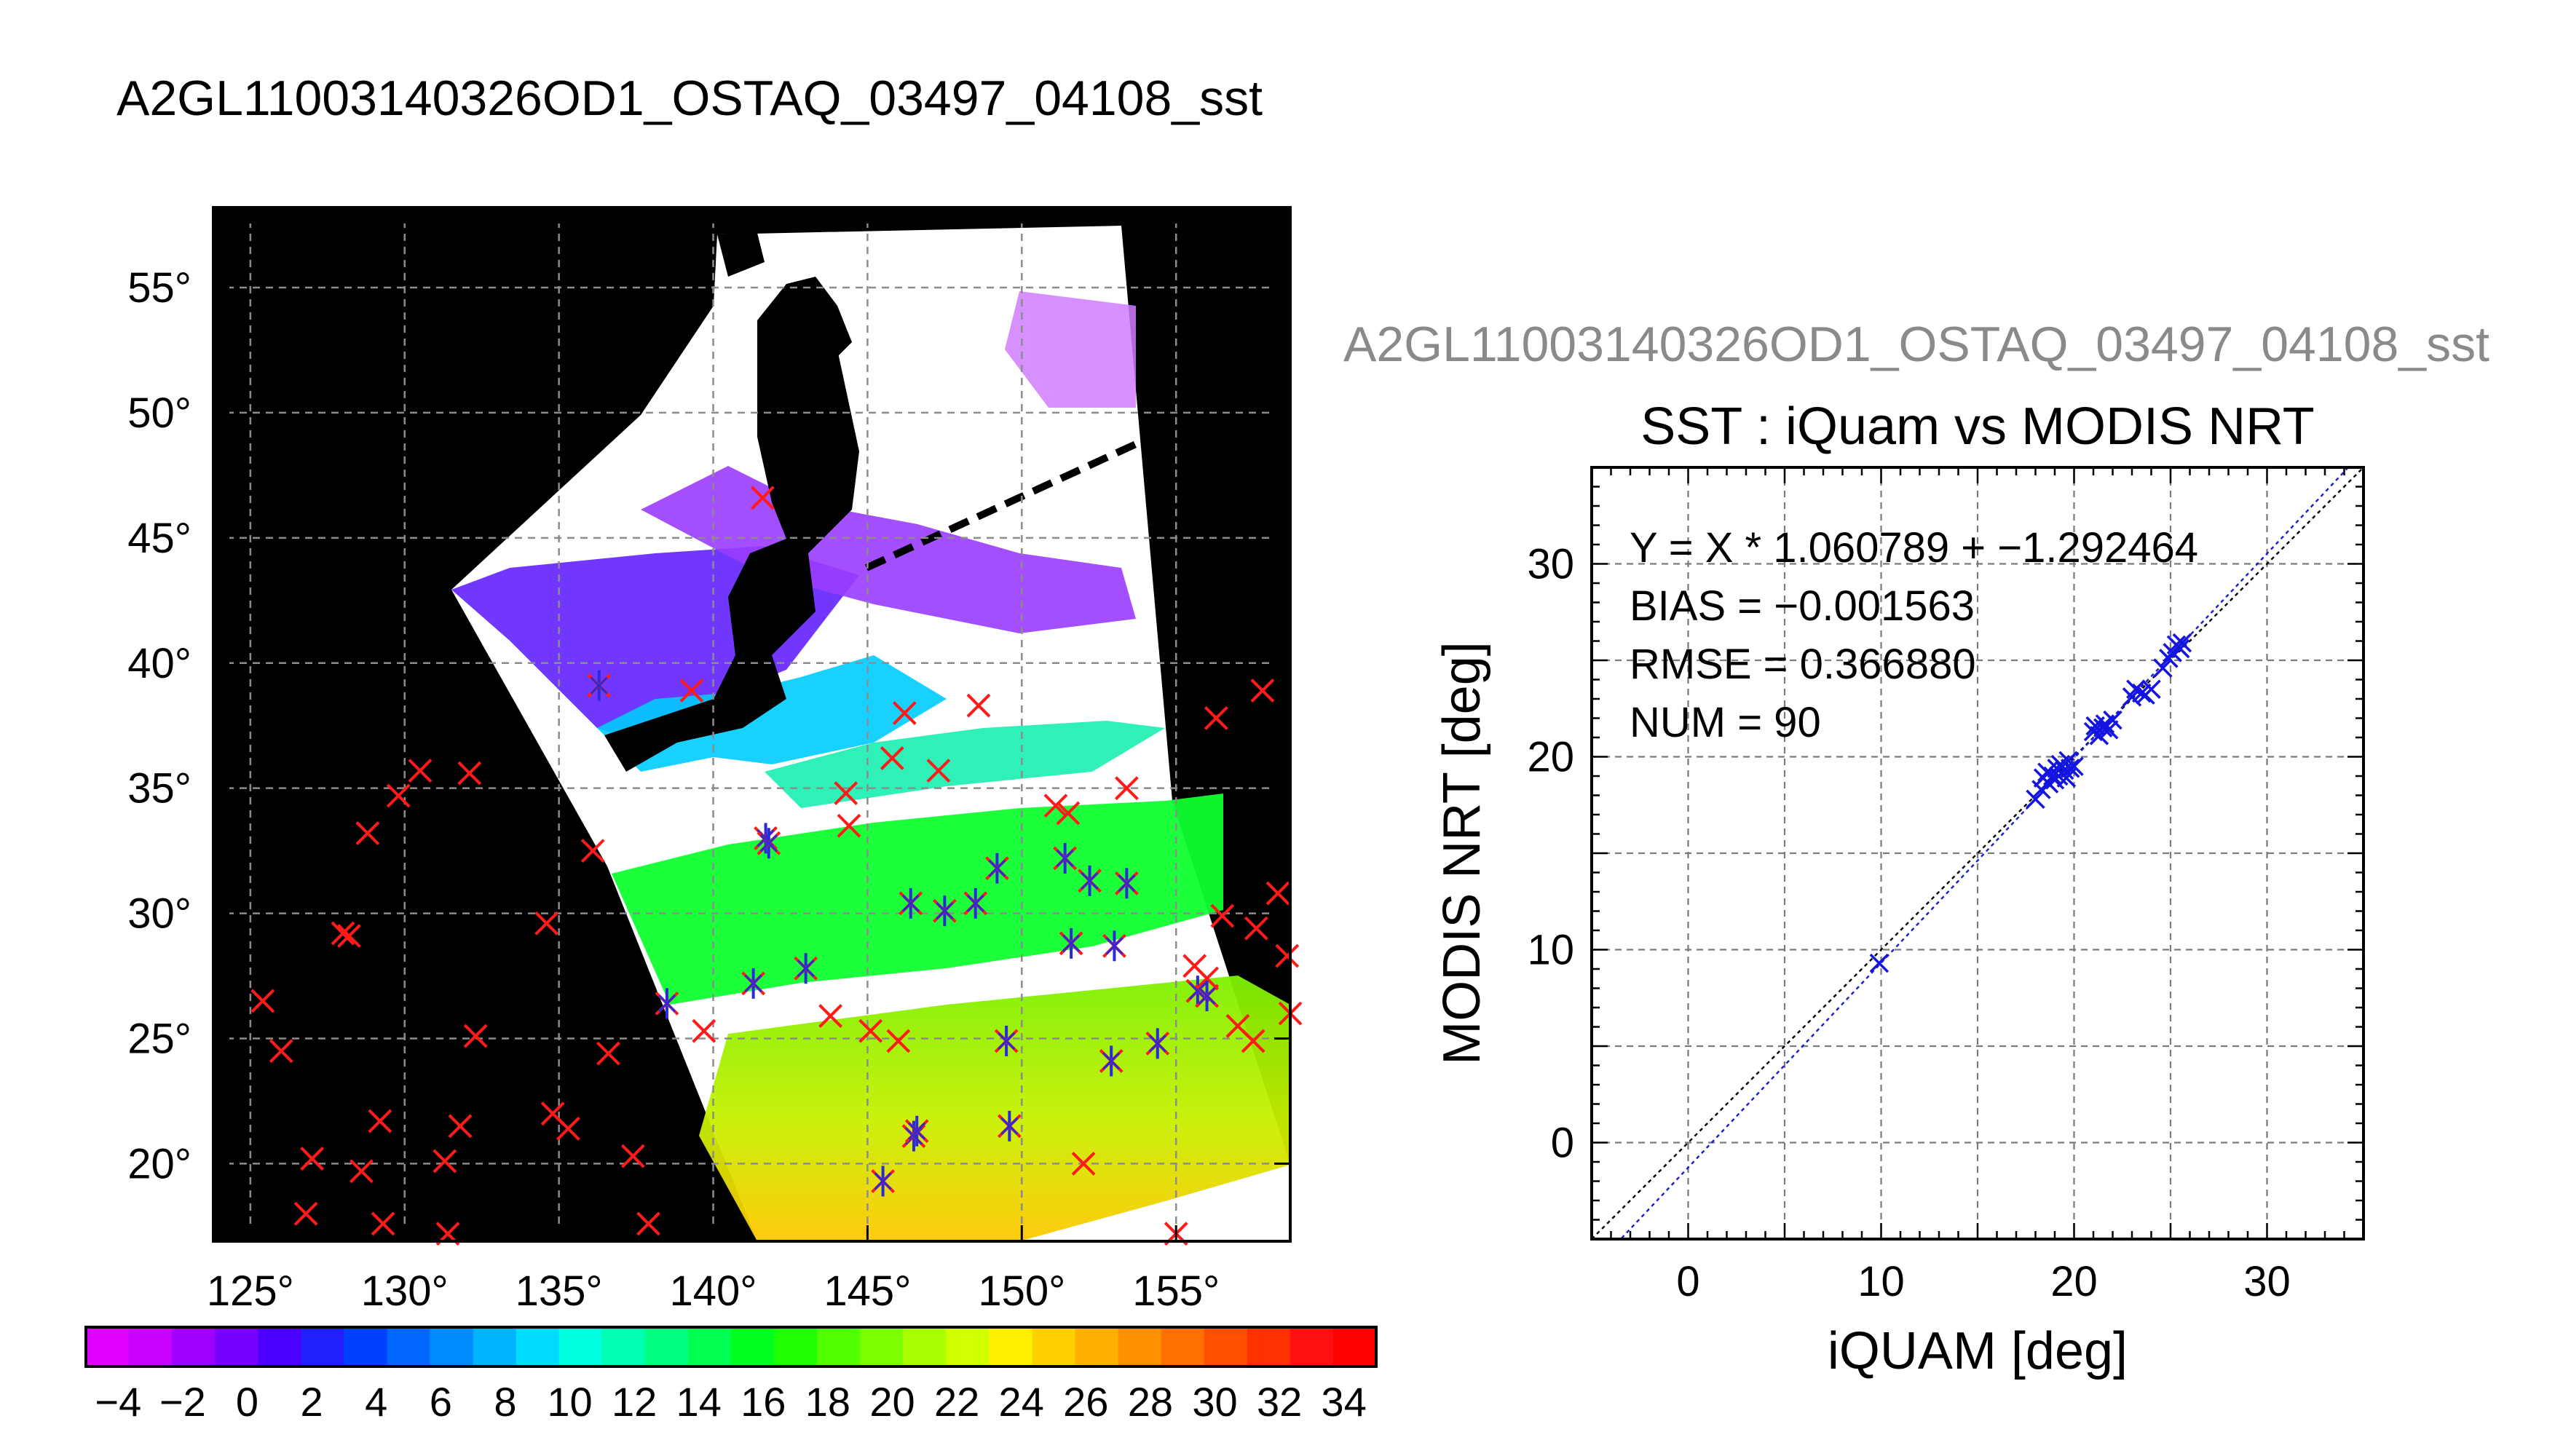 The height and width of the screenshot is (1456, 2555). What do you see at coordinates (559, 1291) in the screenshot?
I see `map-lon-label: 135°` at bounding box center [559, 1291].